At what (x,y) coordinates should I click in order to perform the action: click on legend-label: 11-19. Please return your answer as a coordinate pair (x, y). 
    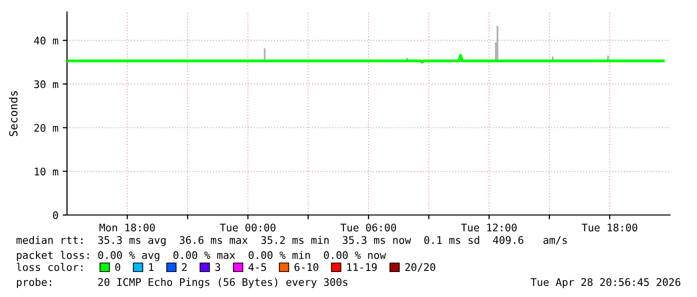
    Looking at the image, I should click on (362, 267).